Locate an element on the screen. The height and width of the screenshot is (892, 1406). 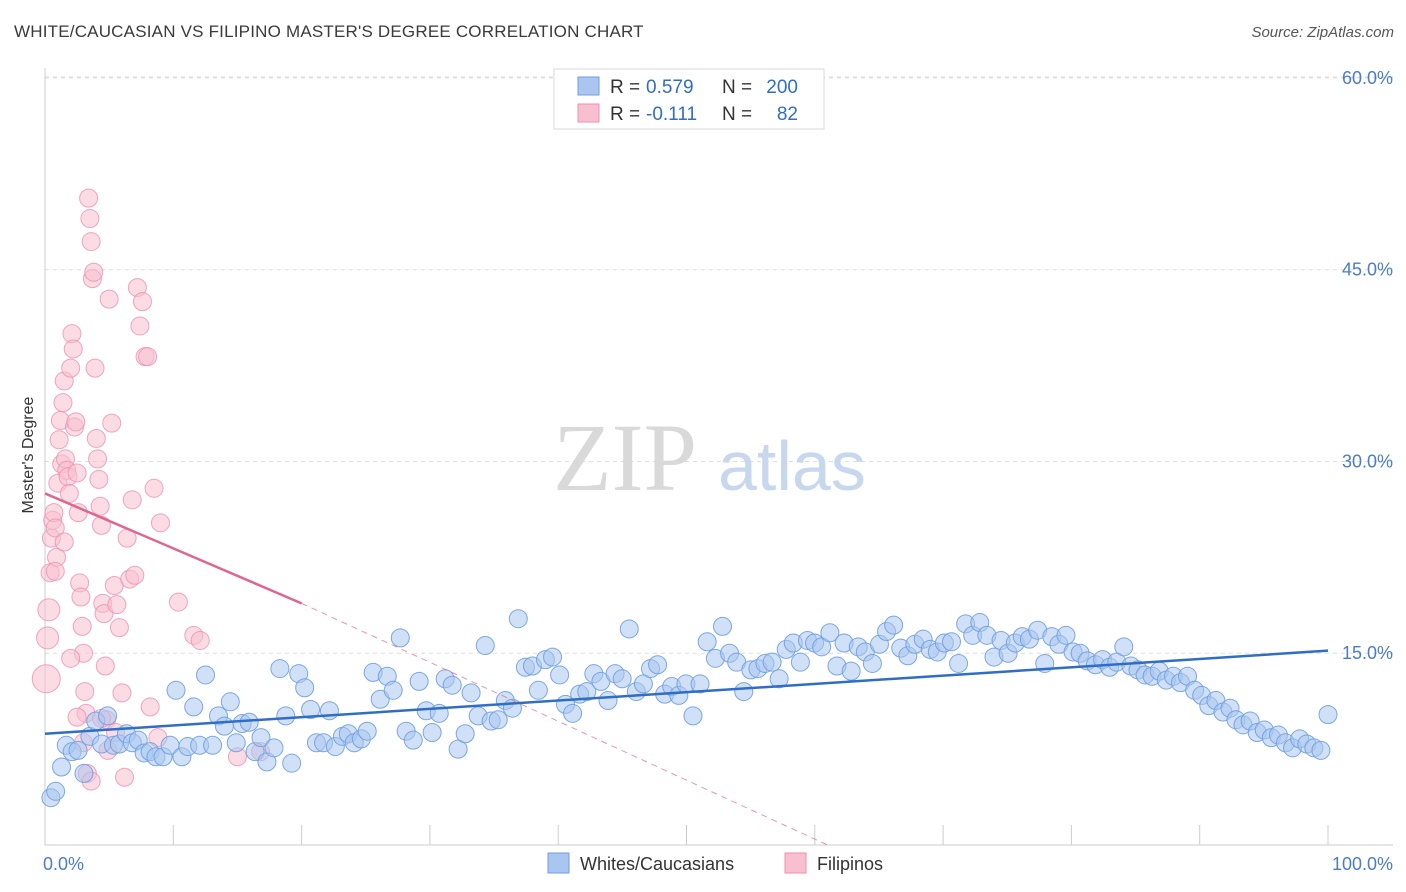
filipinos-trend-extension is located at coordinates (564, 724).